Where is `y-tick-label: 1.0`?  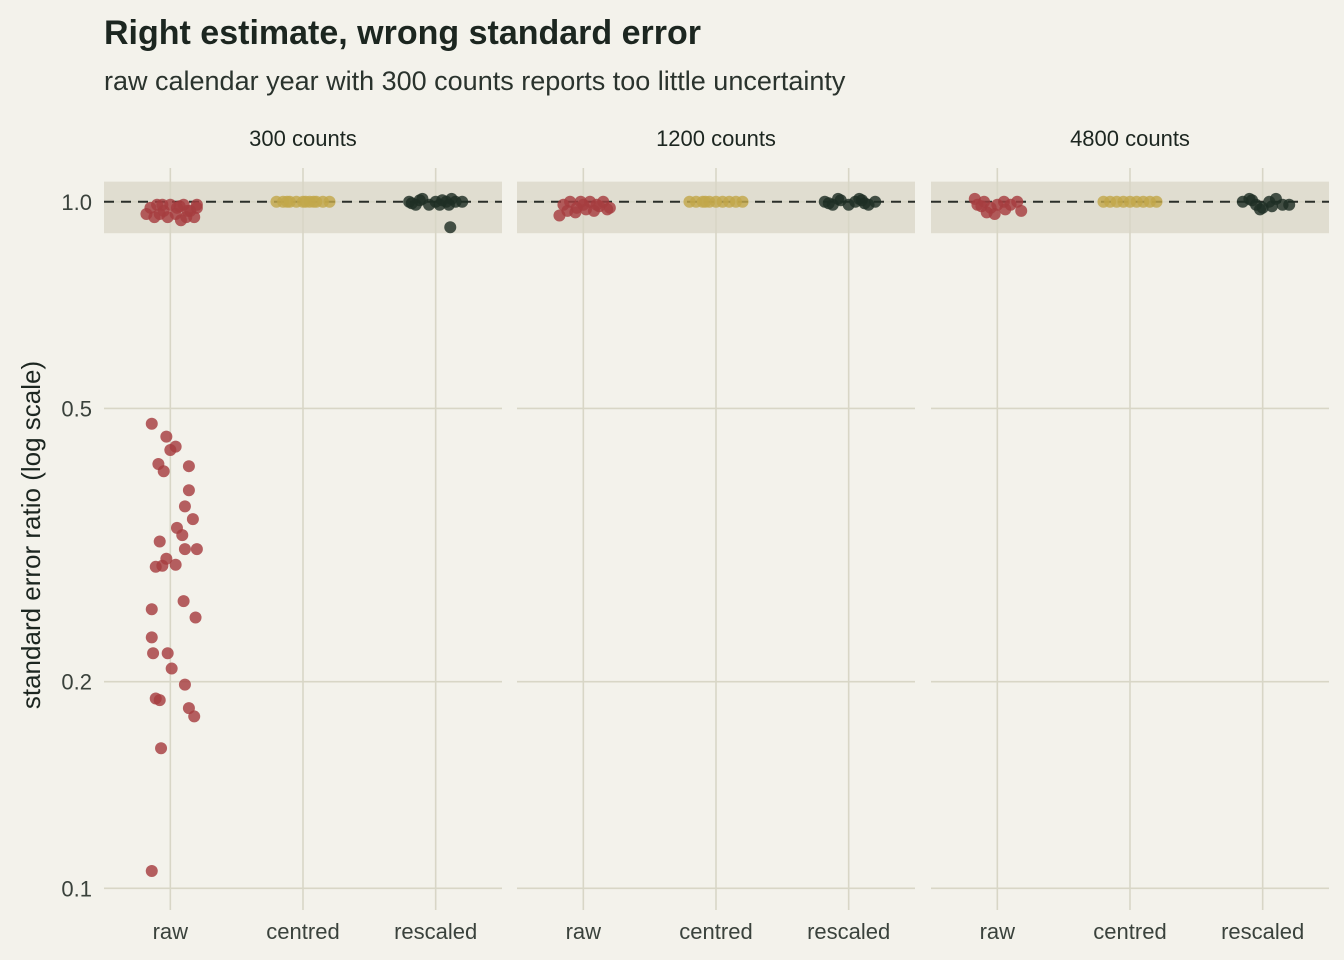 y-tick-label: 1.0 is located at coordinates (76, 202).